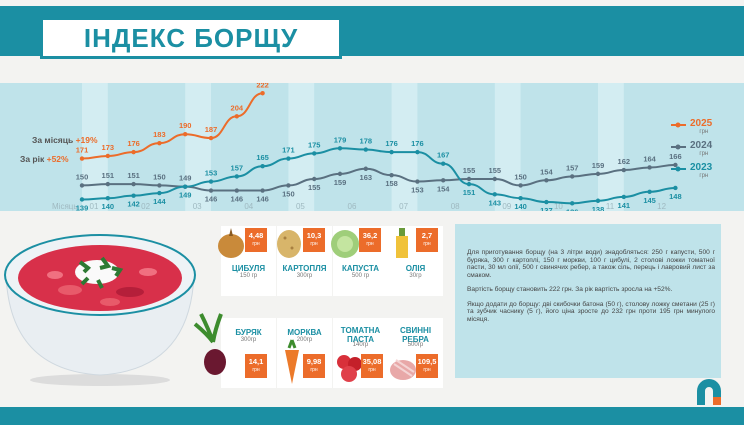 Image resolution: width=744 pixels, height=425 pixels. Describe the element at coordinates (108, 147) in the screenshot. I see `data-label: 173` at that location.